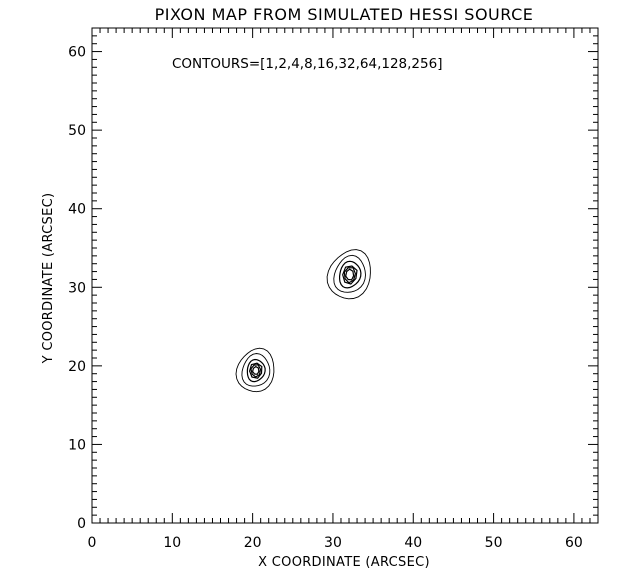 This screenshot has width=618, height=585. Describe the element at coordinates (344, 562) in the screenshot. I see `x-axis-label: X COORDINATE (ARCSEC)` at that location.